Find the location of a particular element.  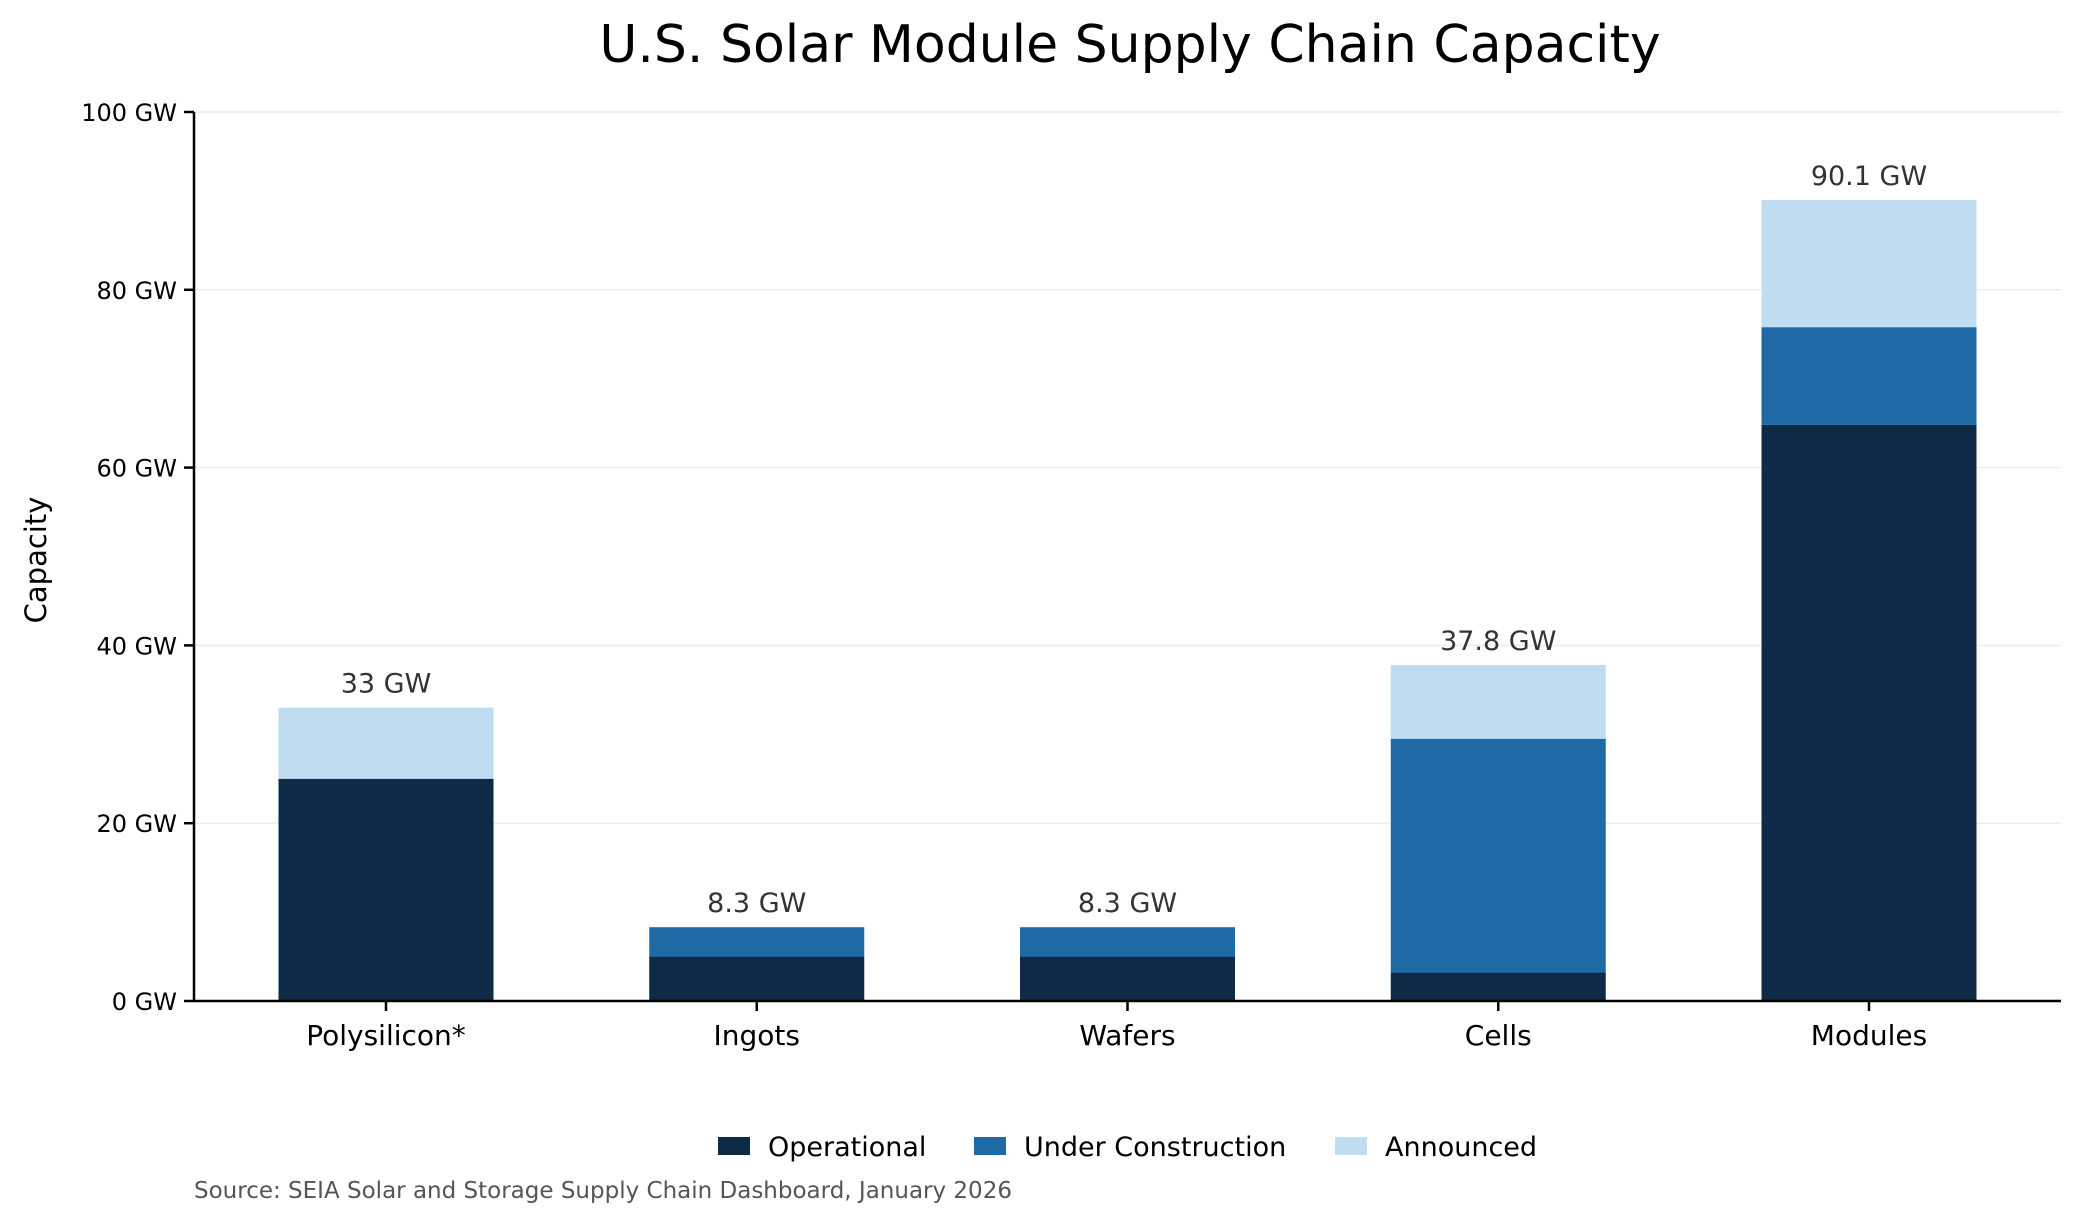

x-tick-label: Modules is located at coordinates (1869, 1035).